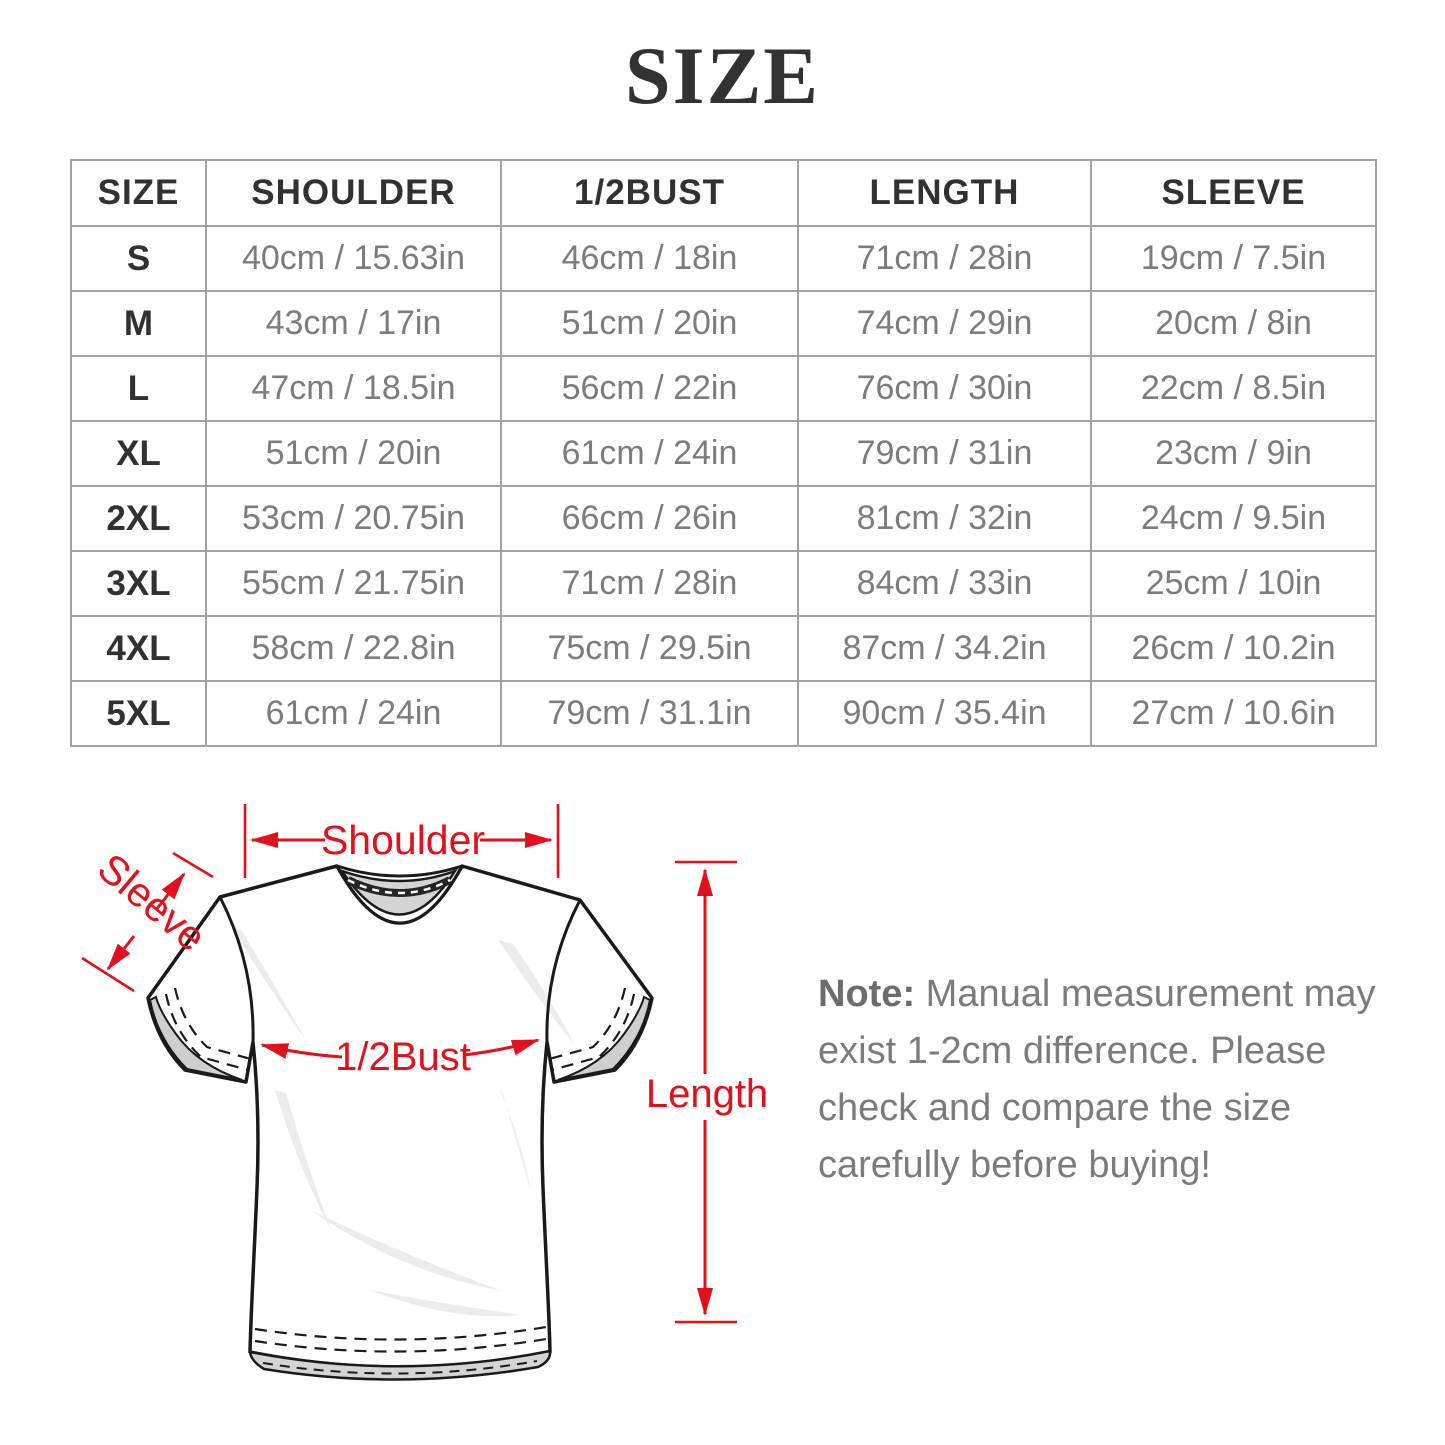 Image resolution: width=1445 pixels, height=1445 pixels. Describe the element at coordinates (353, 583) in the screenshot. I see `measurement-cell: 55cm / 21.75in` at that location.